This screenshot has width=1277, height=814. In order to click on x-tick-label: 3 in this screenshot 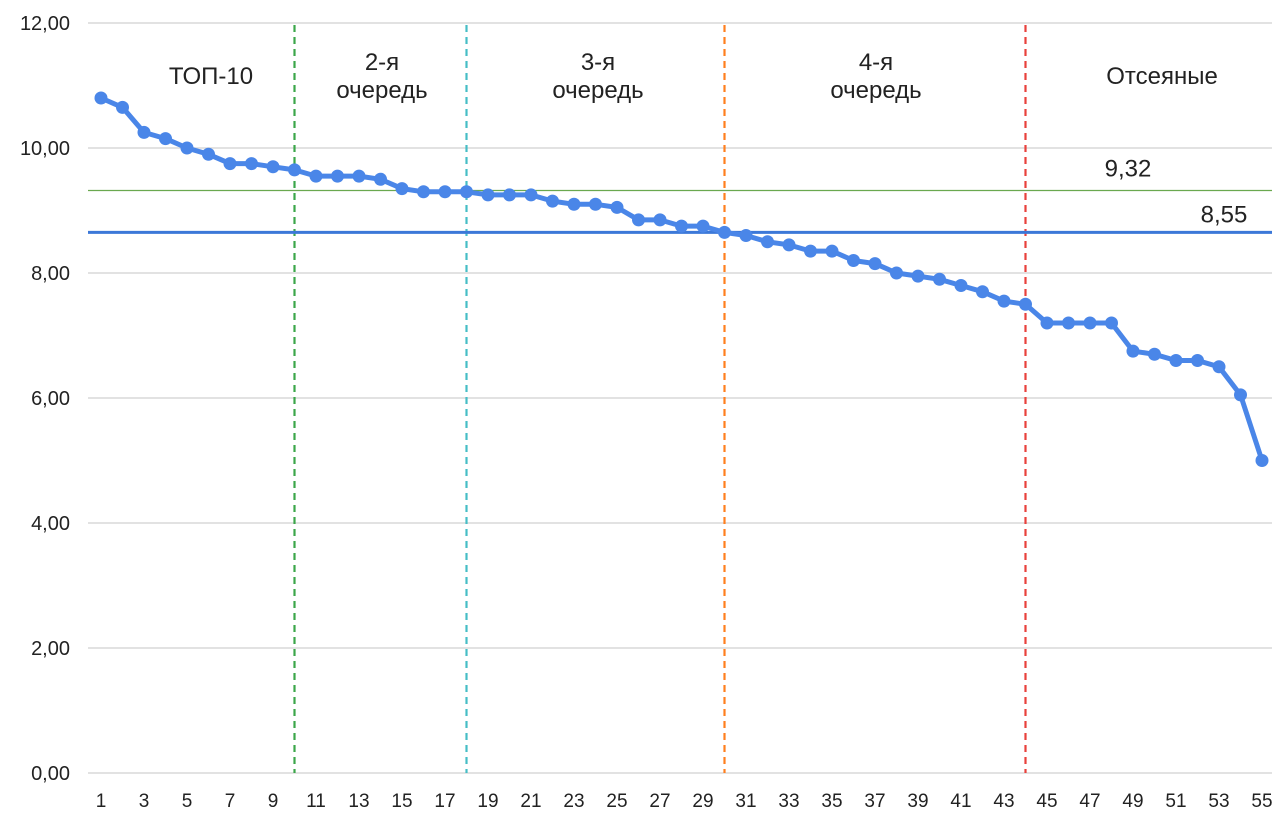, I will do `click(144, 801)`.